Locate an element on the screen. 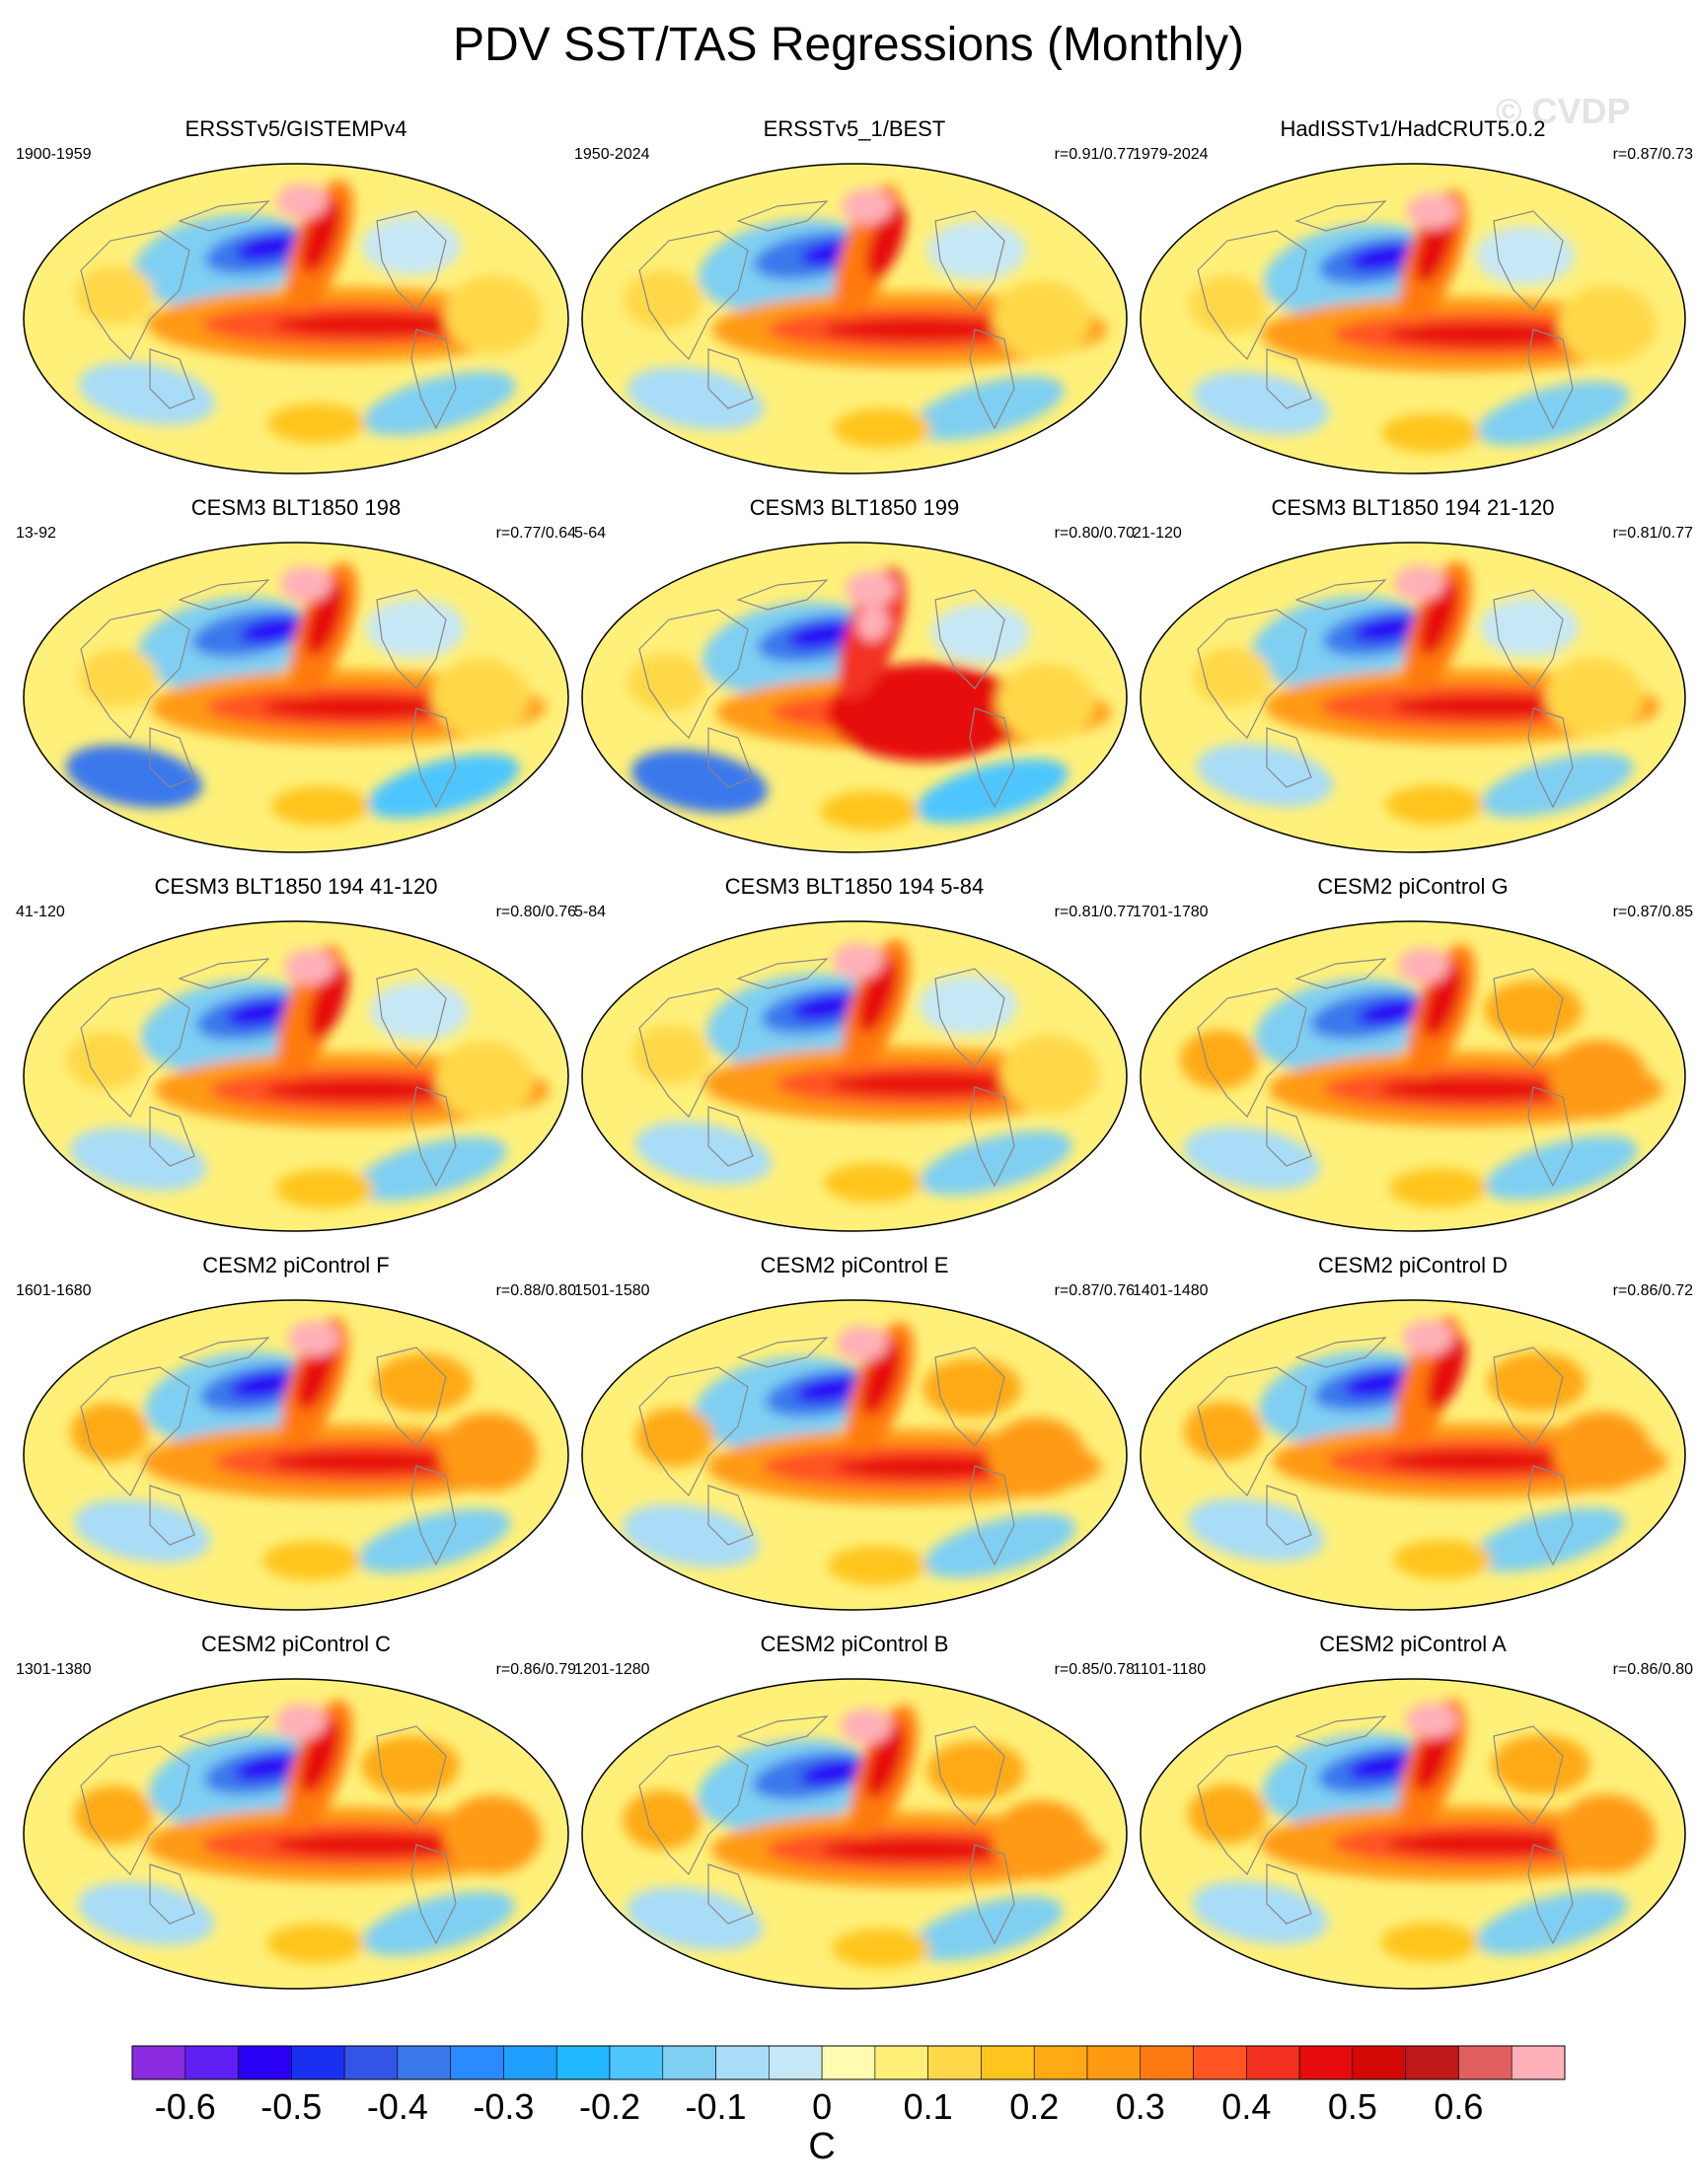 Image resolution: width=1697 pixels, height=2184 pixels. panel-correlation: r=0.86/0.79 is located at coordinates (535, 1669).